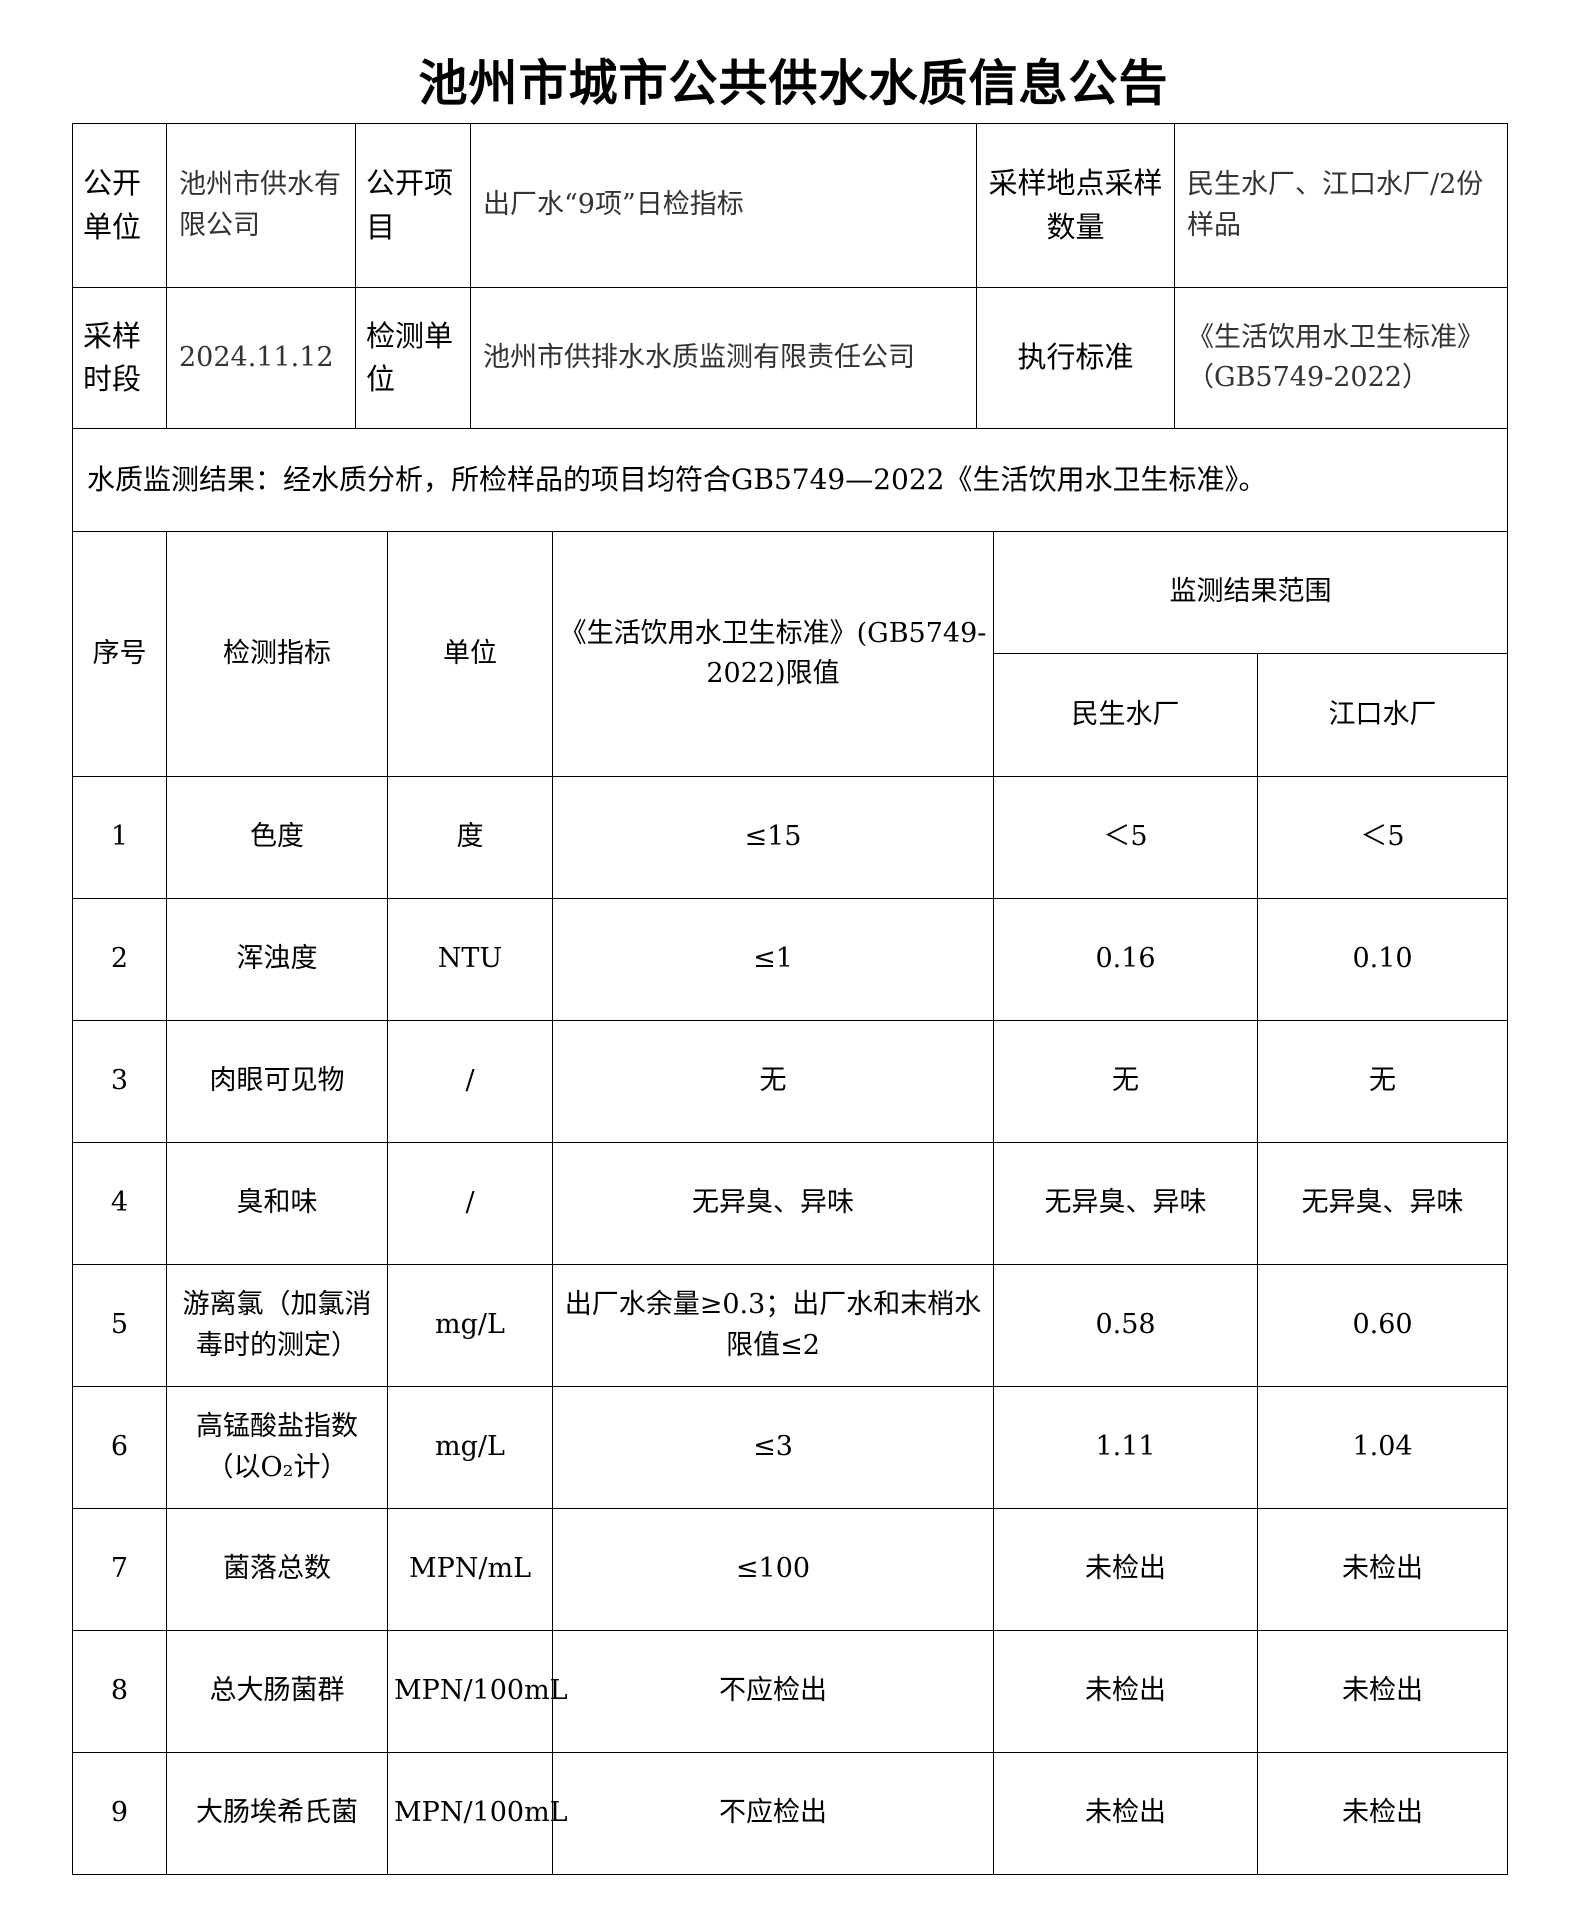 The height and width of the screenshot is (1926, 1587). Describe the element at coordinates (1125, 1447) in the screenshot. I see `cell-plant1: 1.11` at that location.